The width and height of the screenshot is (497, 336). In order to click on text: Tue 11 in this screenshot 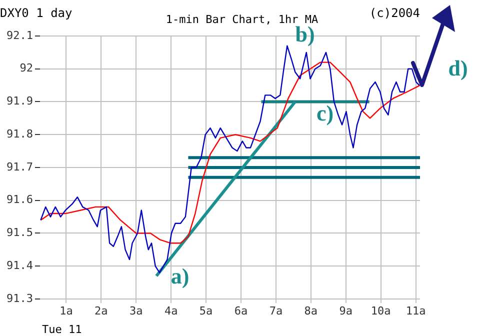, I will do `click(62, 329)`.